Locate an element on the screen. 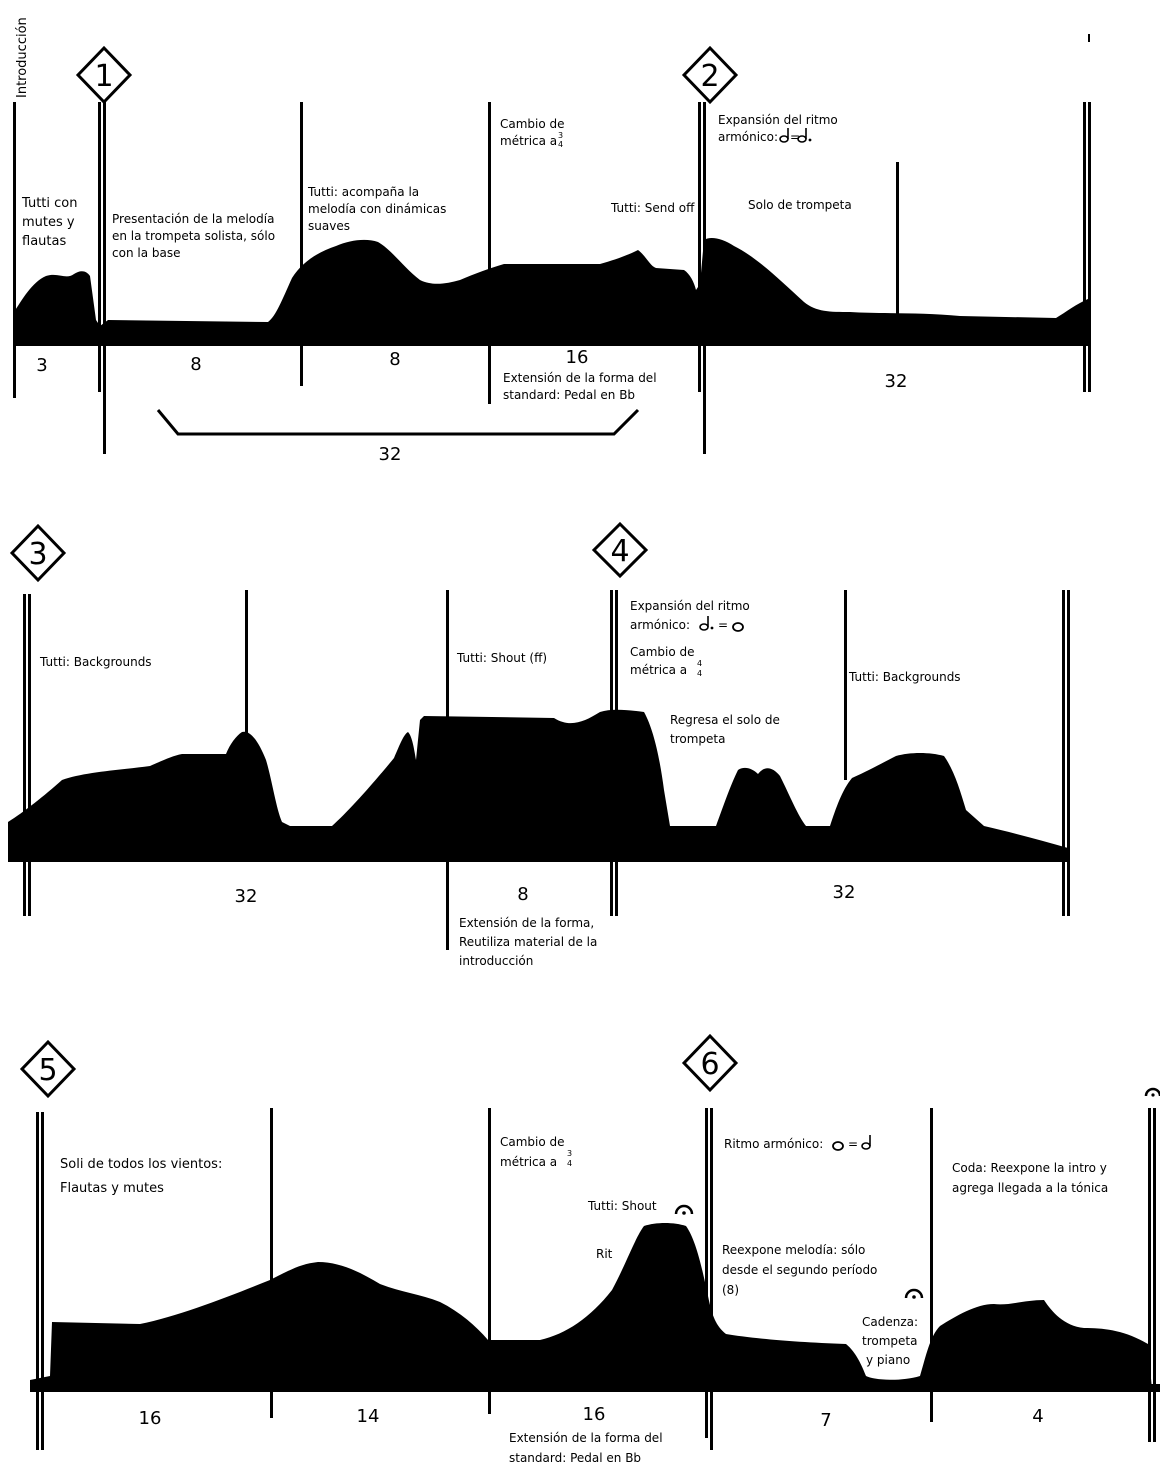 This screenshot has height=1469, width=1160. label-acompana-2: melodía con dinámicas is located at coordinates (377, 209).